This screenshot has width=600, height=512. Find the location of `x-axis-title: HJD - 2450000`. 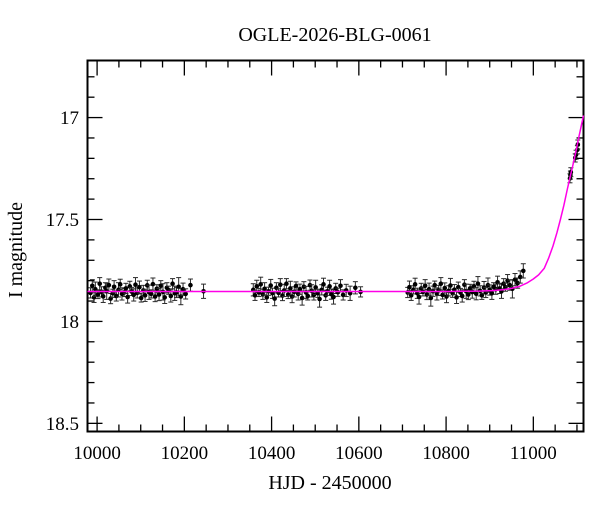

x-axis-title: HJD - 2450000 is located at coordinates (329, 483).